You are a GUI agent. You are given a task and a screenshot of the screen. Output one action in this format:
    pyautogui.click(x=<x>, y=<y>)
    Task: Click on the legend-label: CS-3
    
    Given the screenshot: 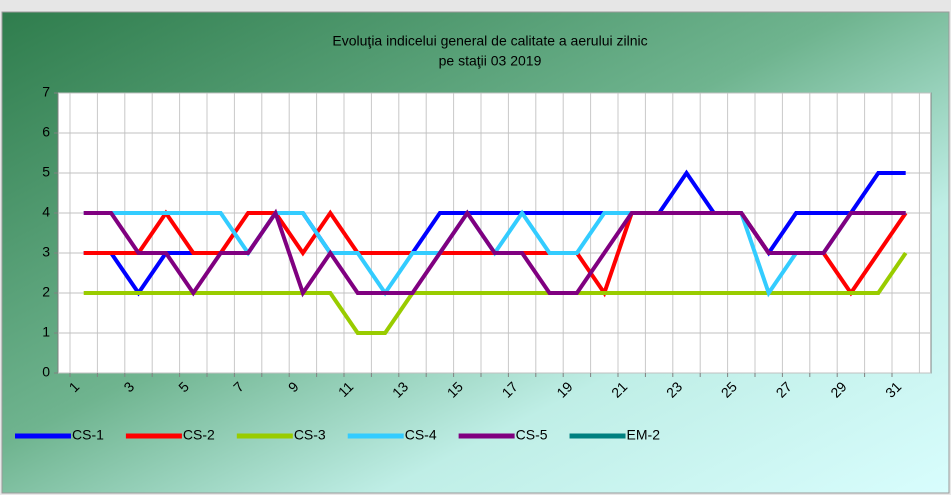 What is the action you would take?
    pyautogui.click(x=310, y=435)
    